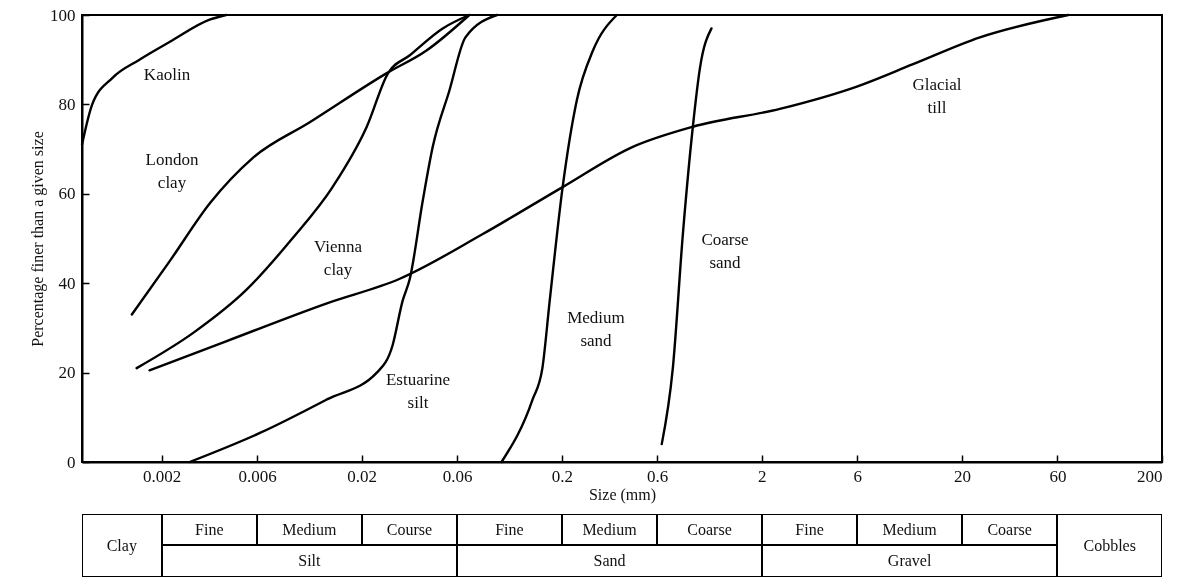 This screenshot has width=1184, height=579. What do you see at coordinates (937, 96) in the screenshot?
I see `series-label: Glacial till` at bounding box center [937, 96].